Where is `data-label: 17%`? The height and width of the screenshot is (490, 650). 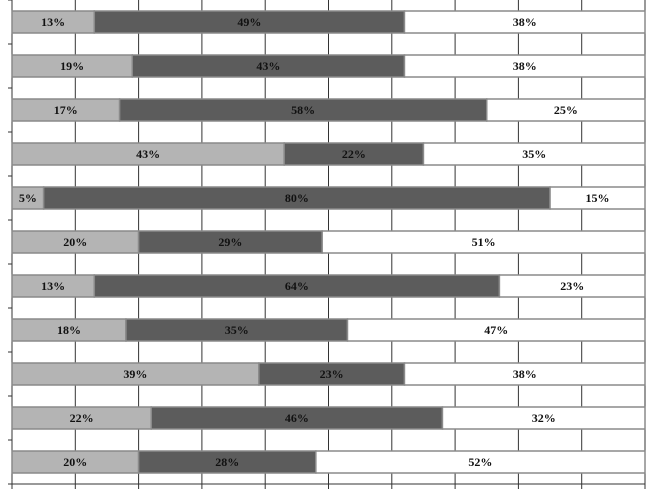 data-label: 17% is located at coordinates (66, 110).